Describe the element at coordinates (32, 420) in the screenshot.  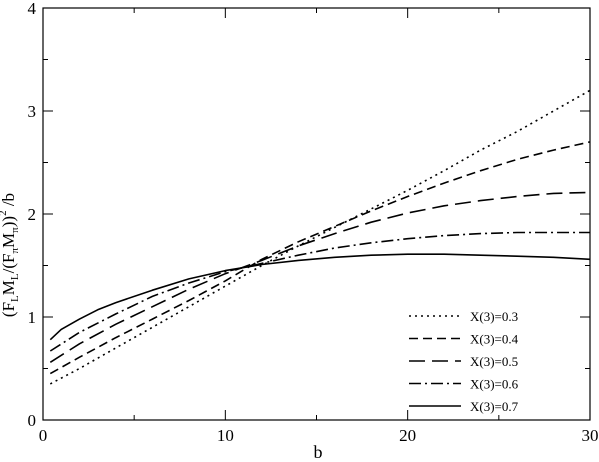
I see `y-tick-label: 0` at that location.